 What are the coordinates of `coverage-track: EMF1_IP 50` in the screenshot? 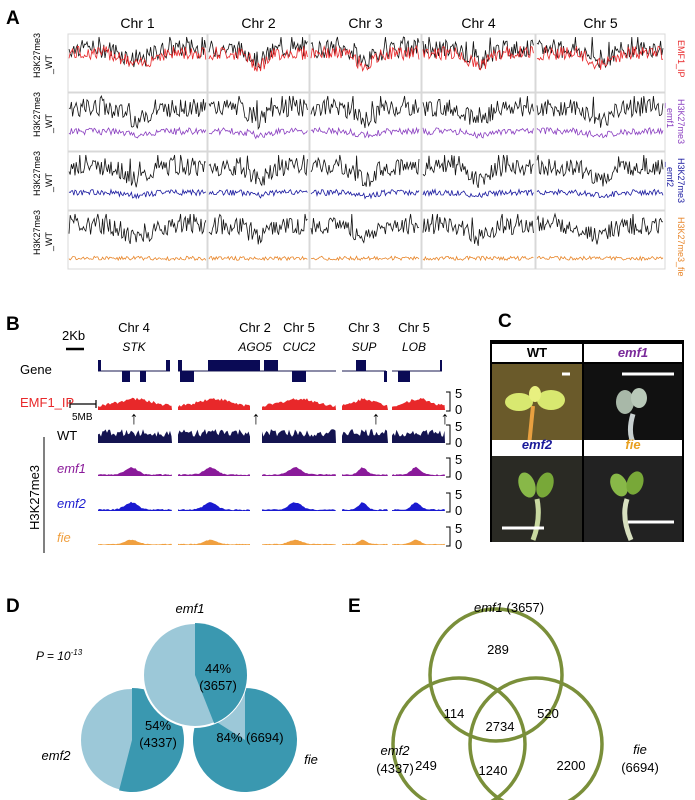 It's located at (241, 401).